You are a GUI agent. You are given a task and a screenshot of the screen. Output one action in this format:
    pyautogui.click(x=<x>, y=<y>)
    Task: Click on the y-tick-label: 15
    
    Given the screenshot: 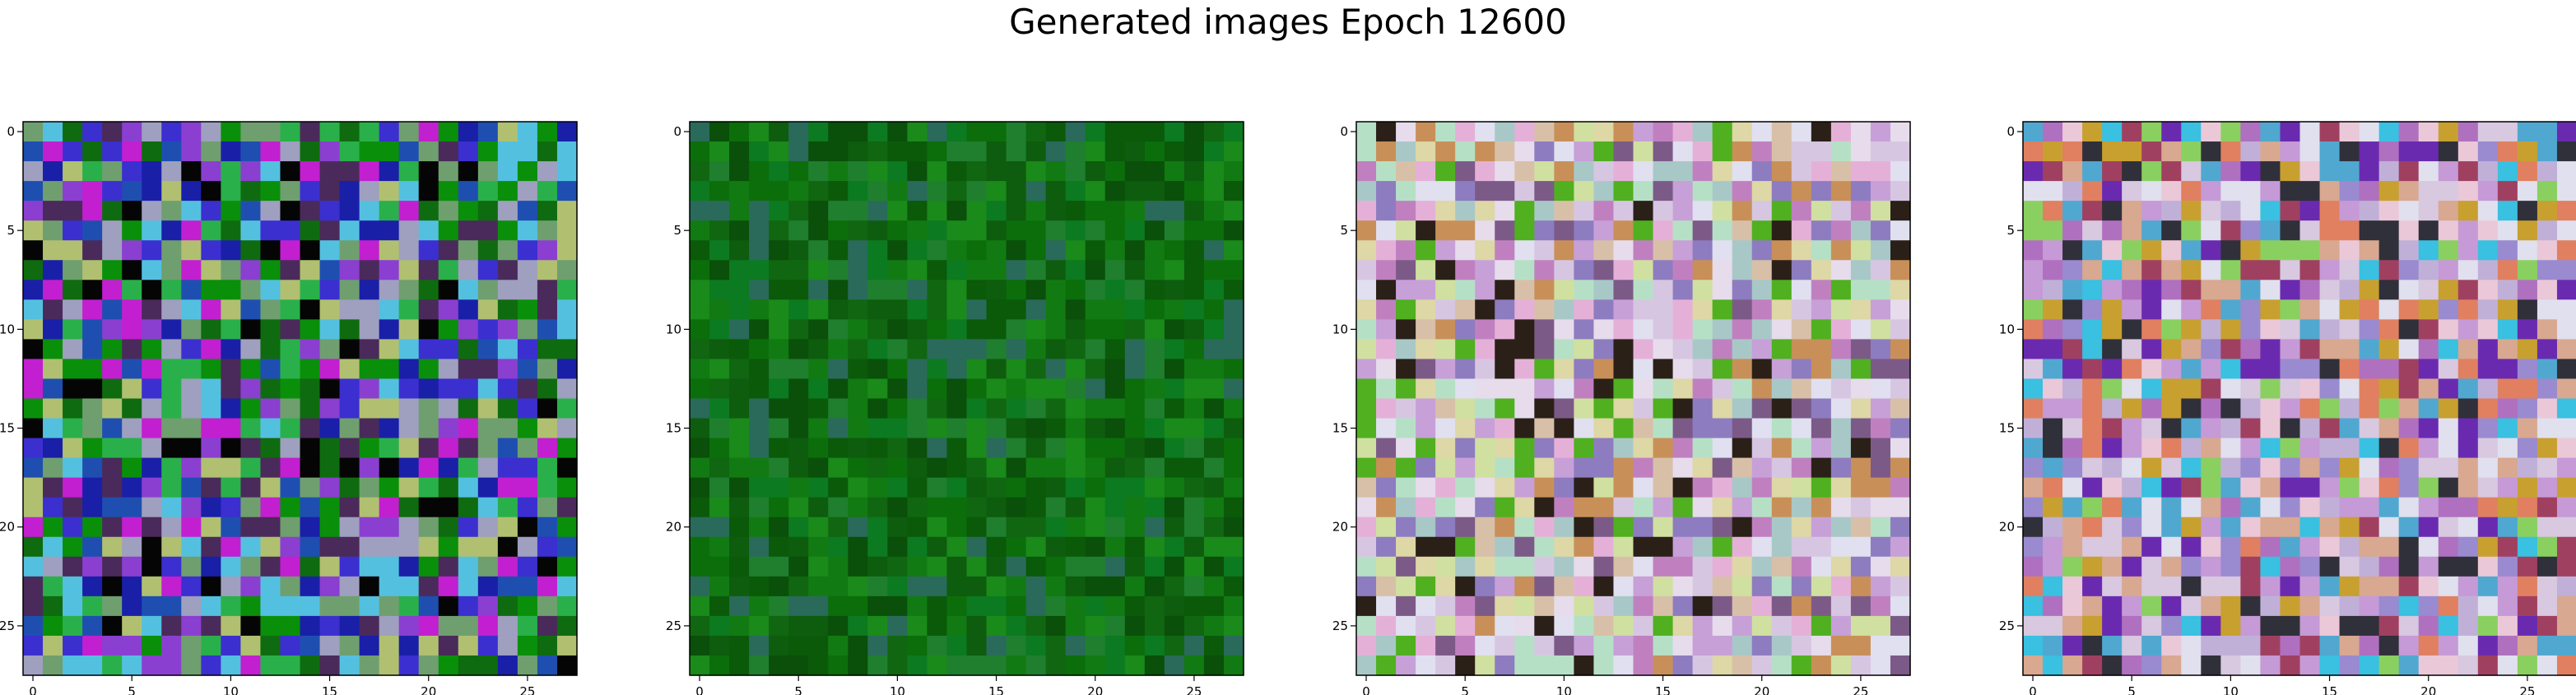 What is the action you would take?
    pyautogui.click(x=7, y=428)
    